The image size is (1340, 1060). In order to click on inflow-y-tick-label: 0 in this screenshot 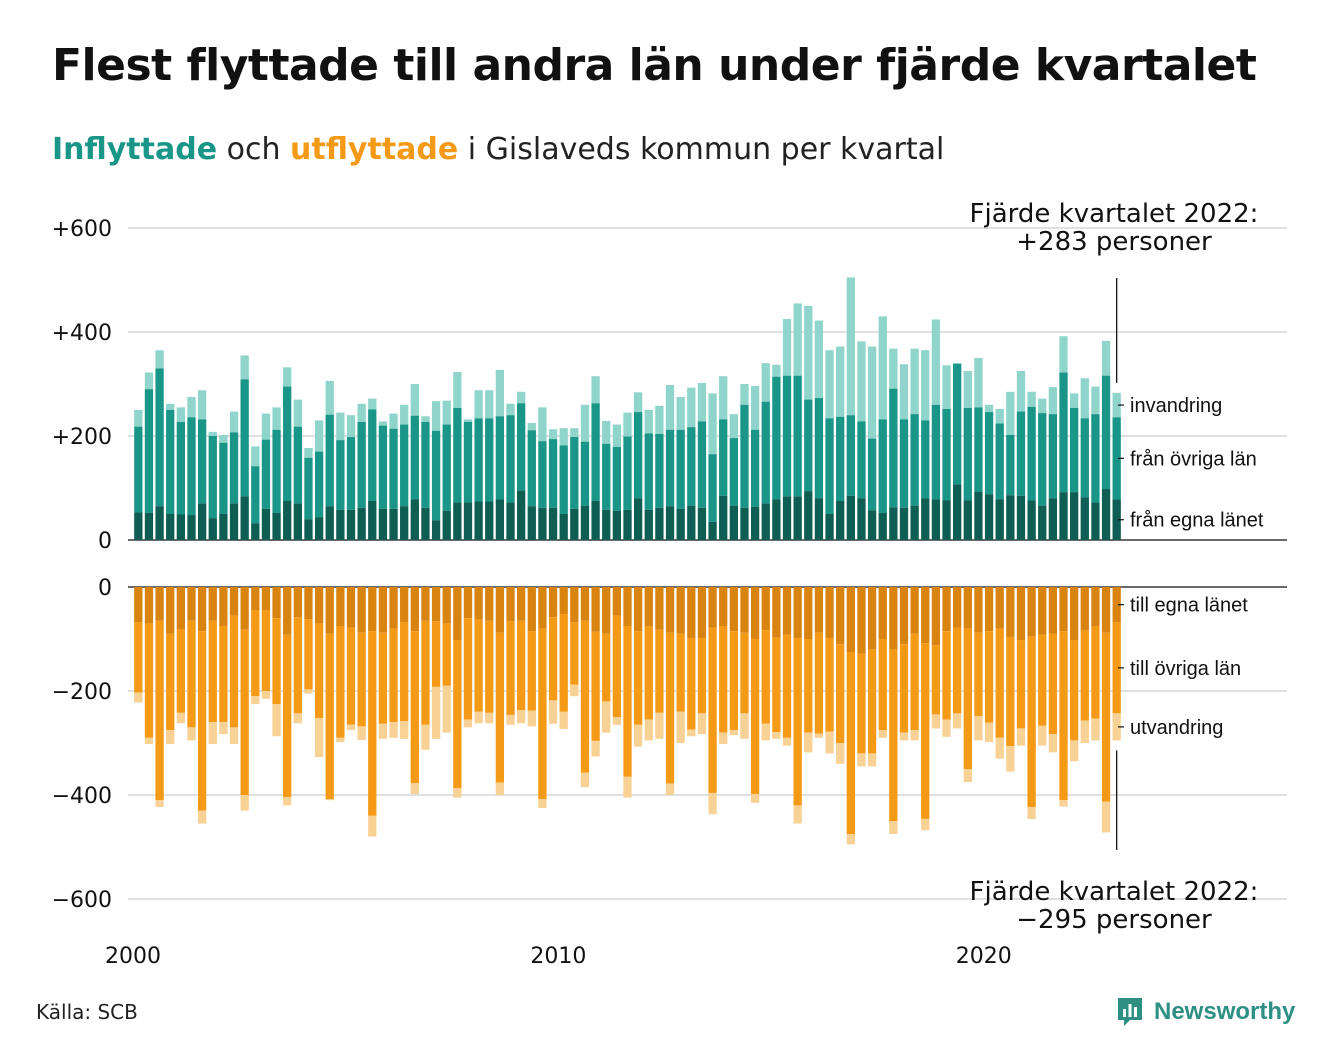, I will do `click(105, 541)`.